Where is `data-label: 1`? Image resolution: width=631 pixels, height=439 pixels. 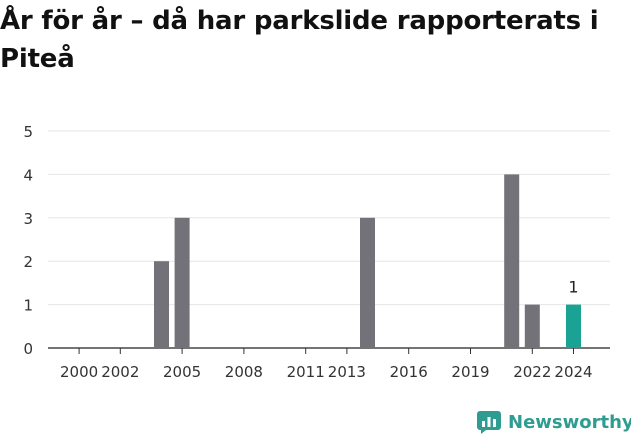
data-label: 1 is located at coordinates (573, 287).